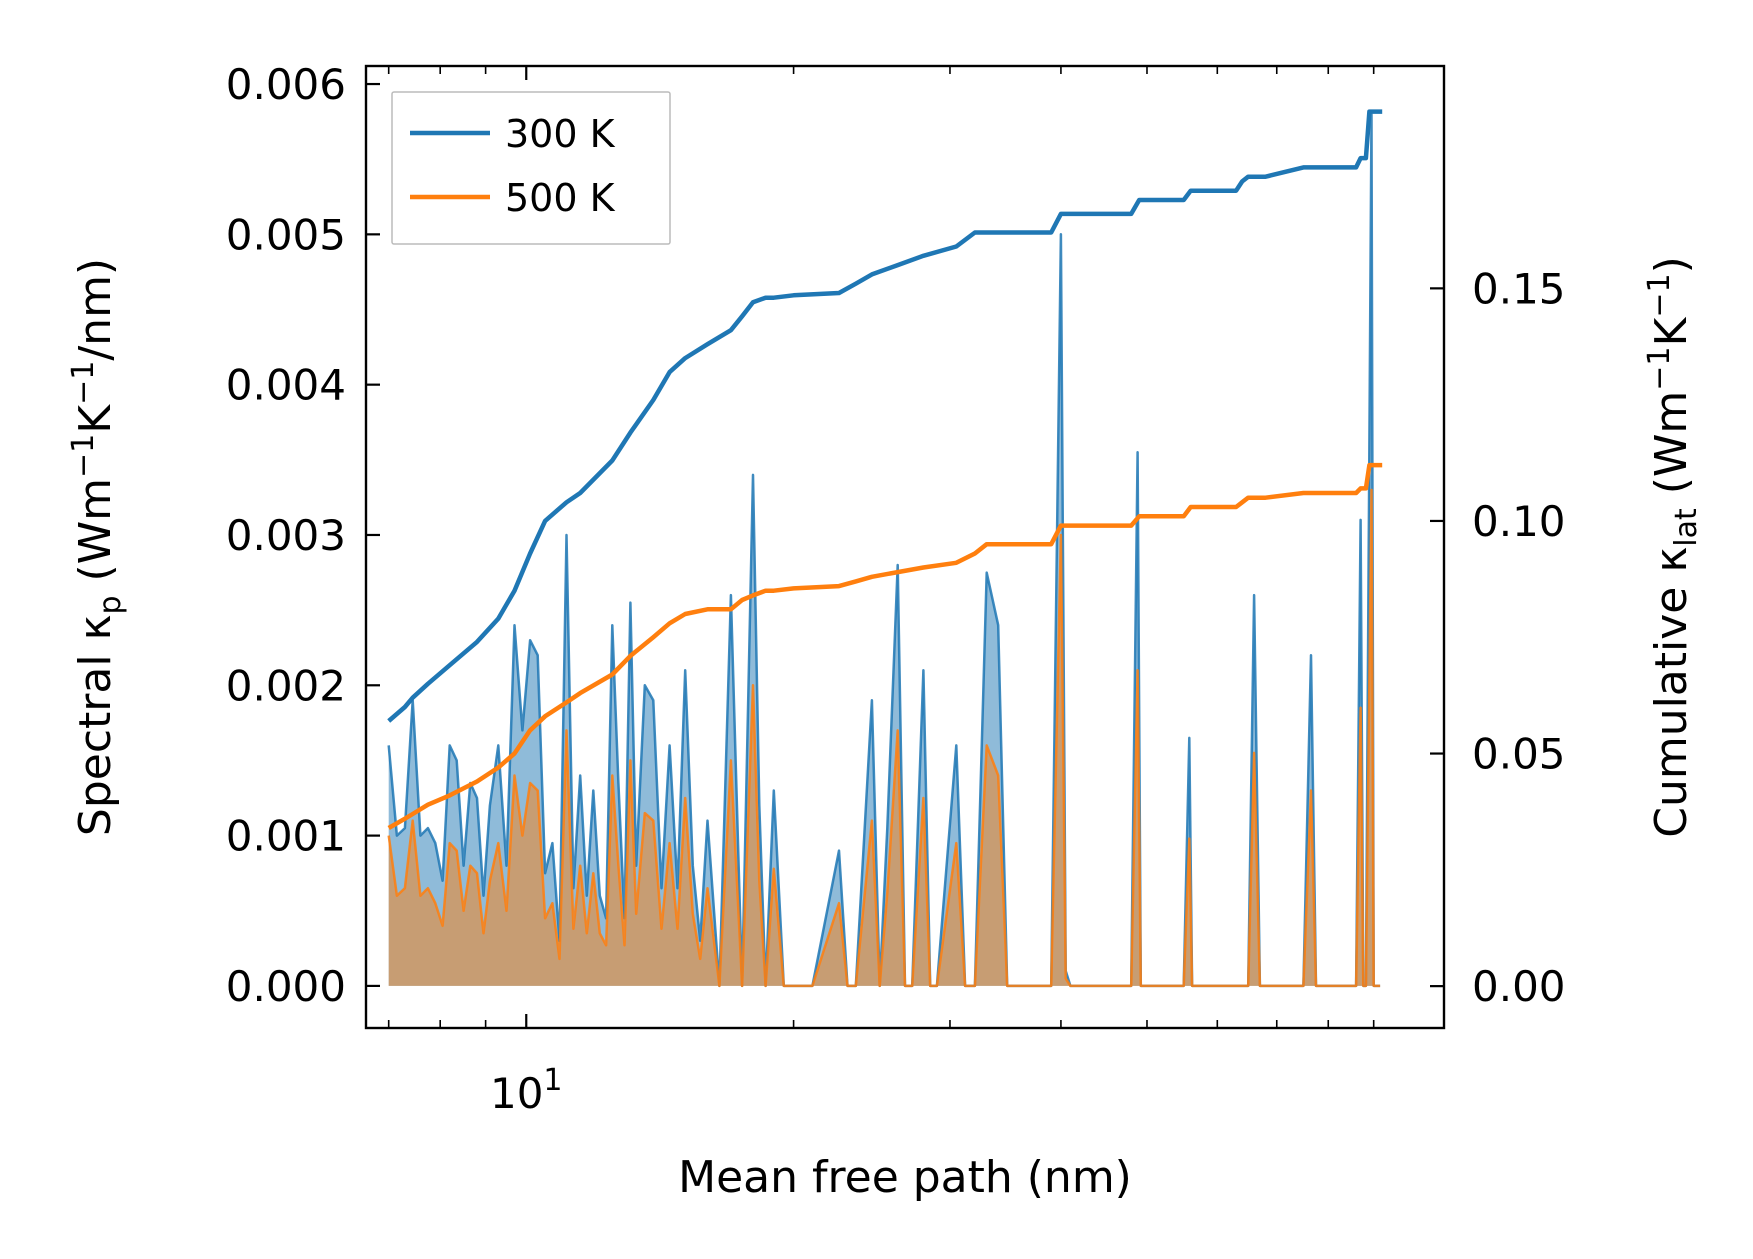  I want to click on y-left-label-main: Spectral κ, so click(95, 726).